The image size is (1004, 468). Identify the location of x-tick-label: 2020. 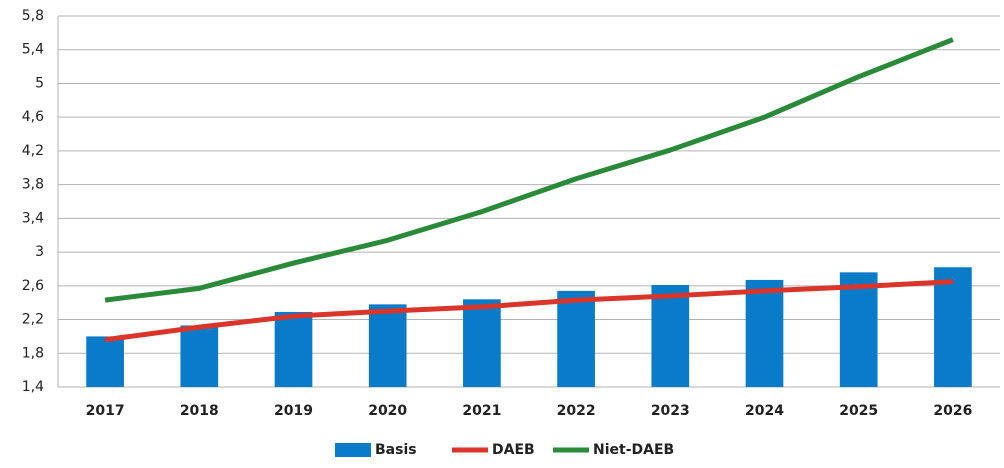
(387, 411).